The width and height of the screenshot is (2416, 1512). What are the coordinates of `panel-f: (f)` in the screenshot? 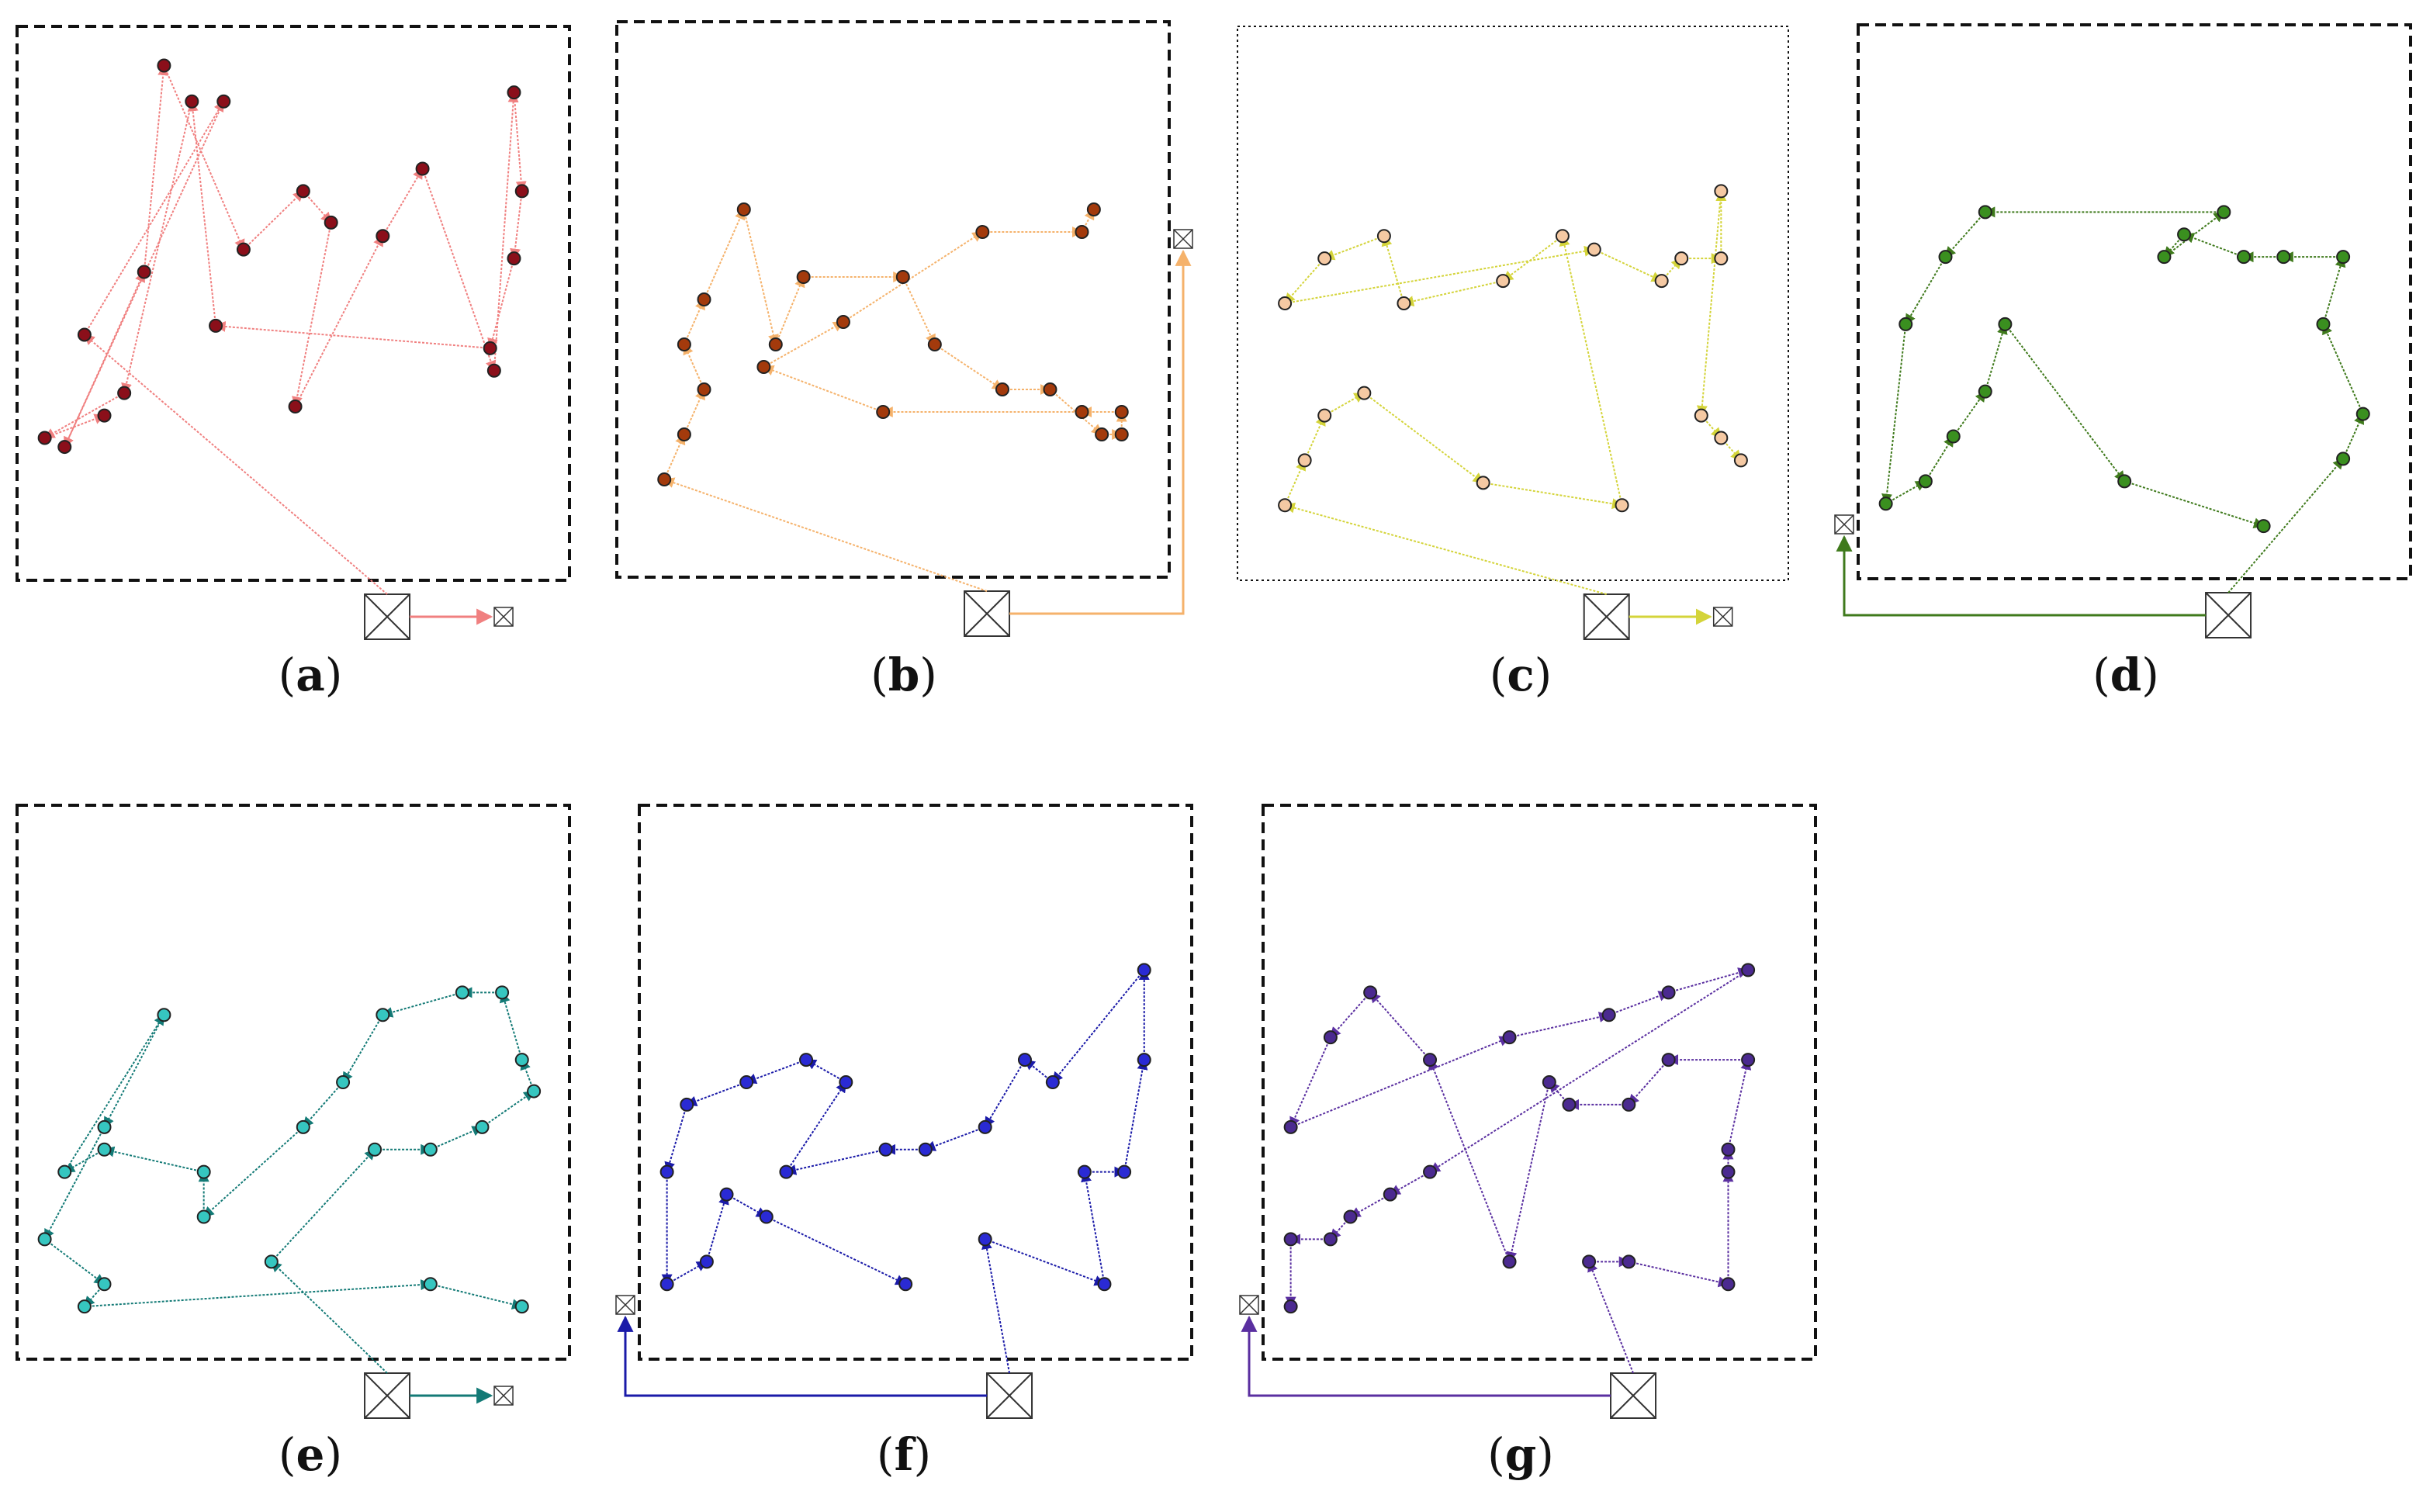 It's located at (904, 1142).